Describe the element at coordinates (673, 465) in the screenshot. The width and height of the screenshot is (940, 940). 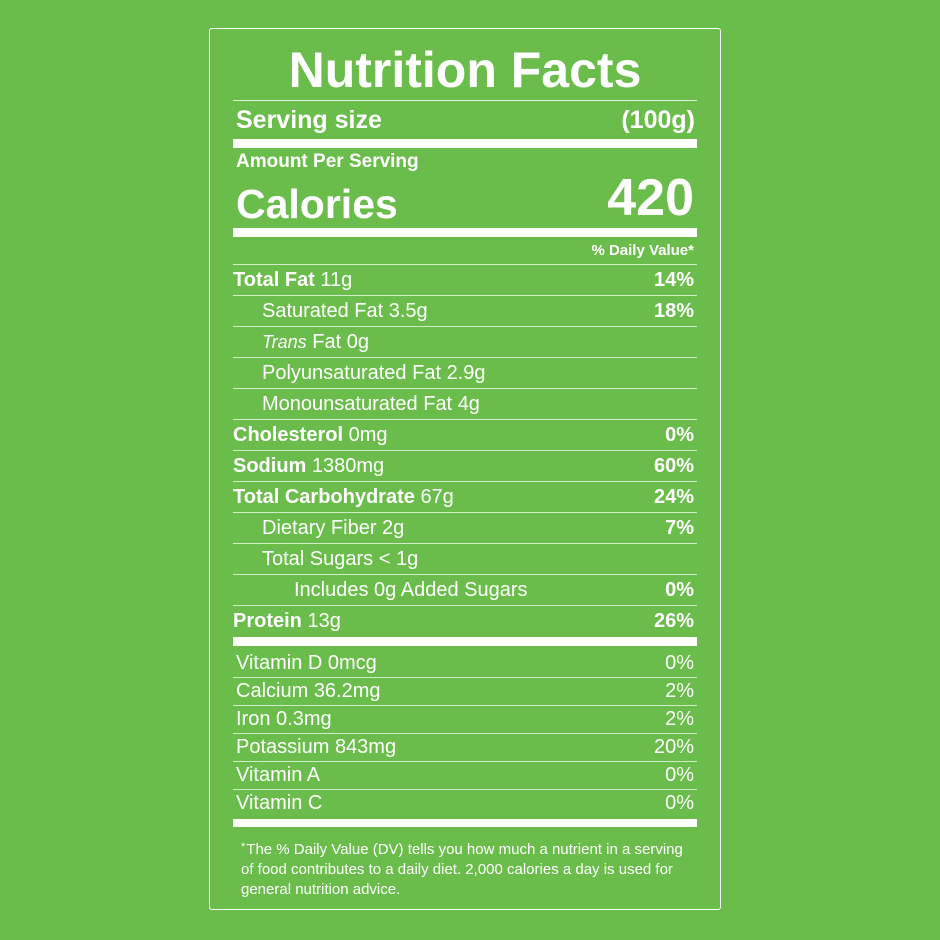
I see `nutrient-dv: 60%` at that location.